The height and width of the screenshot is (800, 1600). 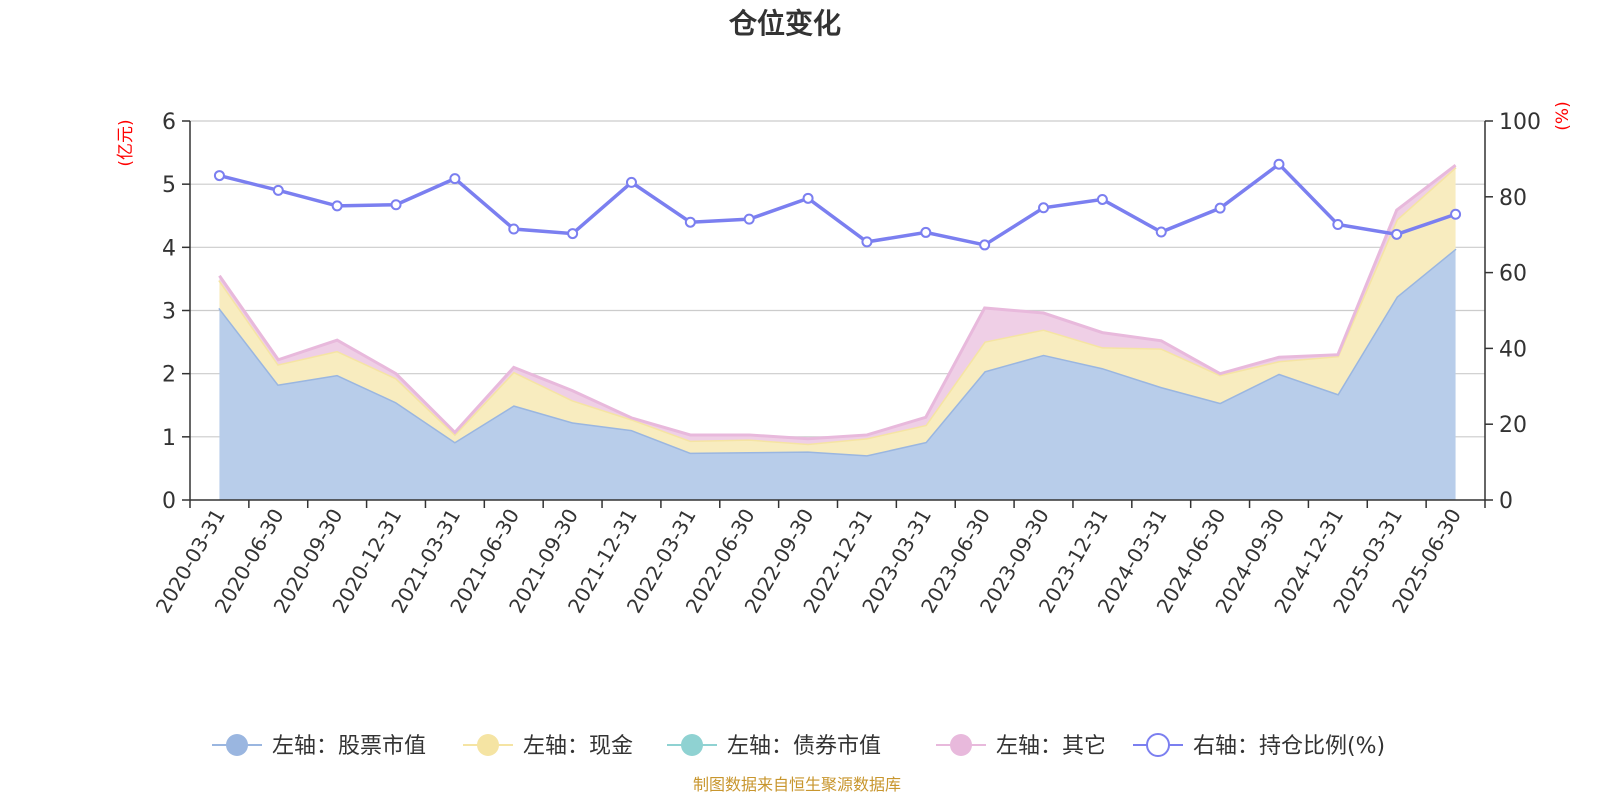 I want to click on legend-label: 左轴：现金, so click(x=578, y=746).